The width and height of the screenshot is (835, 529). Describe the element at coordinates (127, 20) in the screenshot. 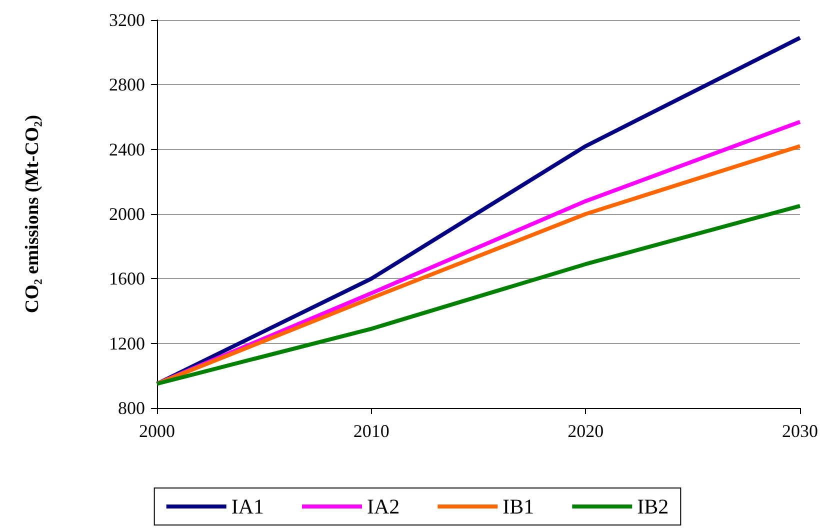

I see `y-tick-label: 3200` at that location.